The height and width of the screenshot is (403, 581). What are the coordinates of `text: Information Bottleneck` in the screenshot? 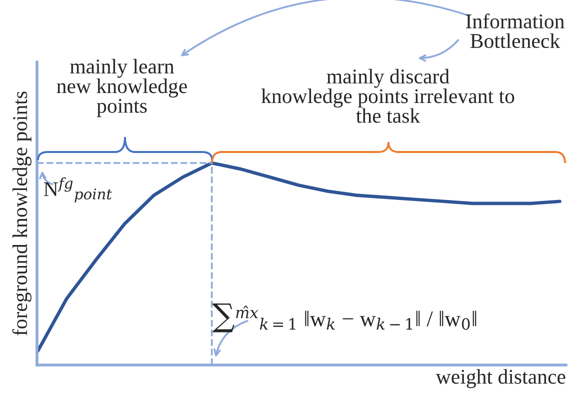 It's located at (515, 31).